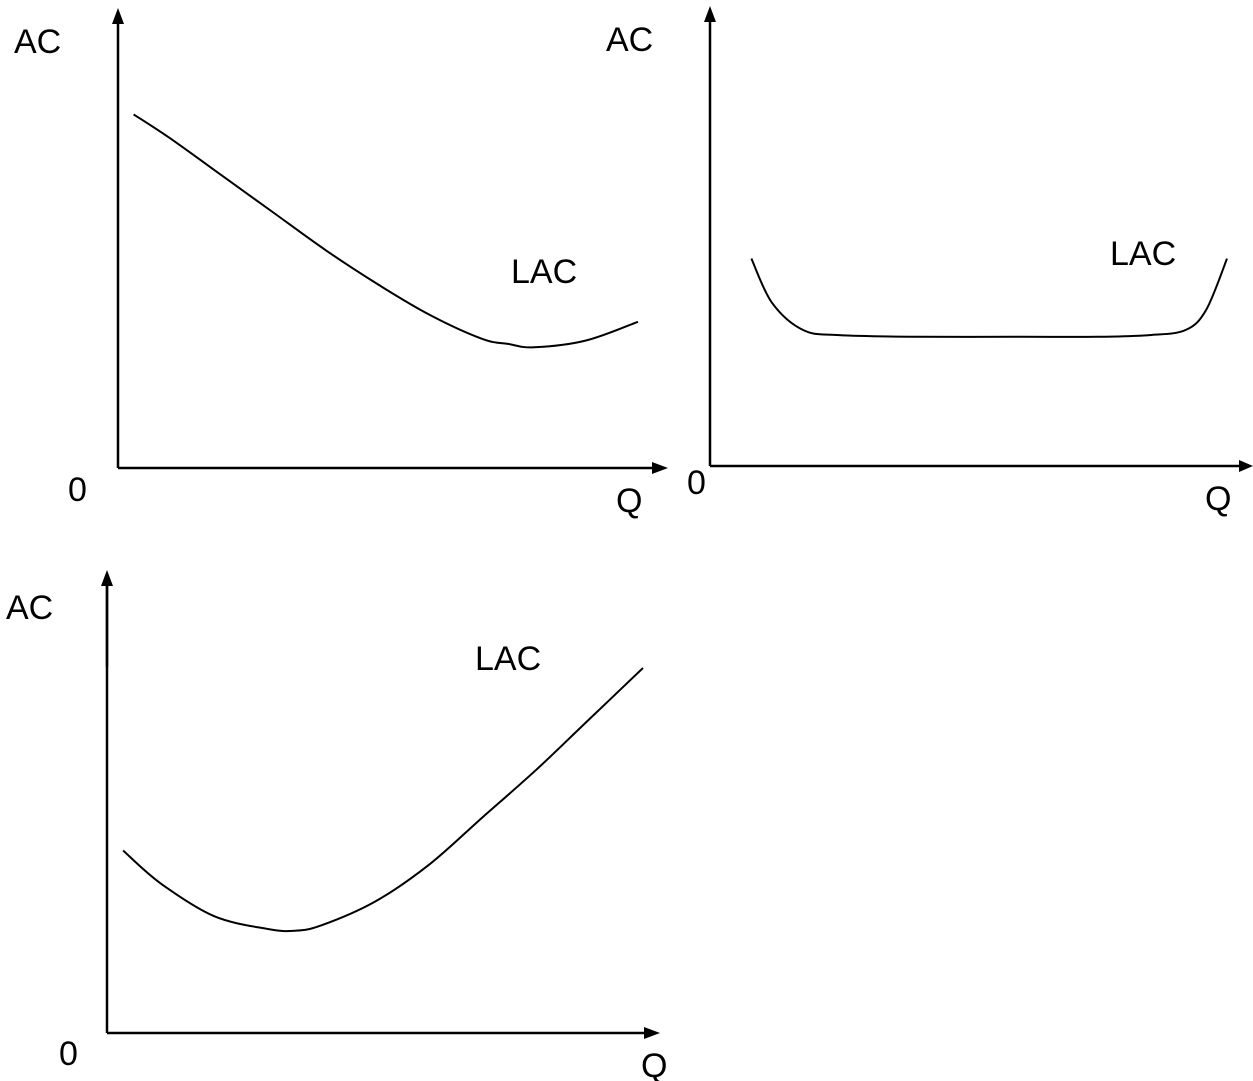  Describe the element at coordinates (1246, 466) in the screenshot. I see `chart-2-x-axis-arrow` at that location.